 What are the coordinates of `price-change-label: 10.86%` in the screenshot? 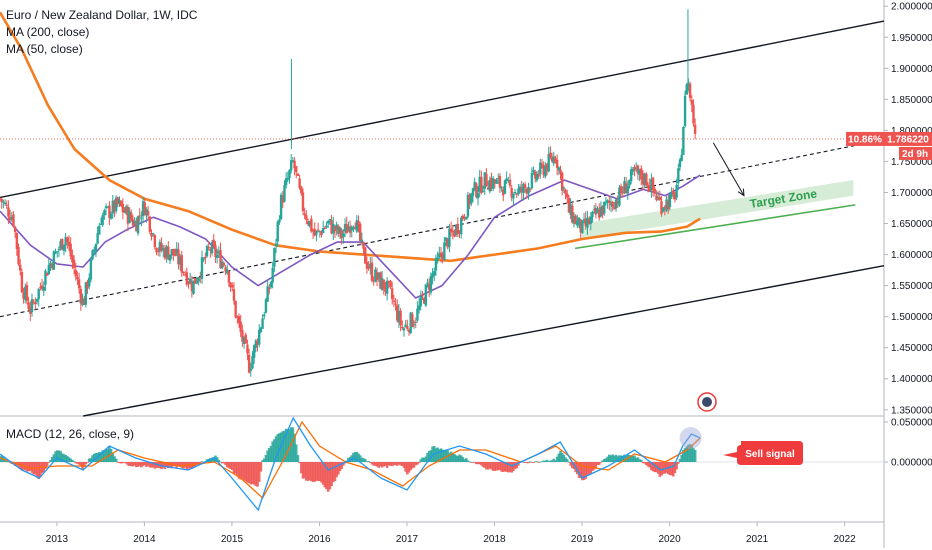 It's located at (865, 139).